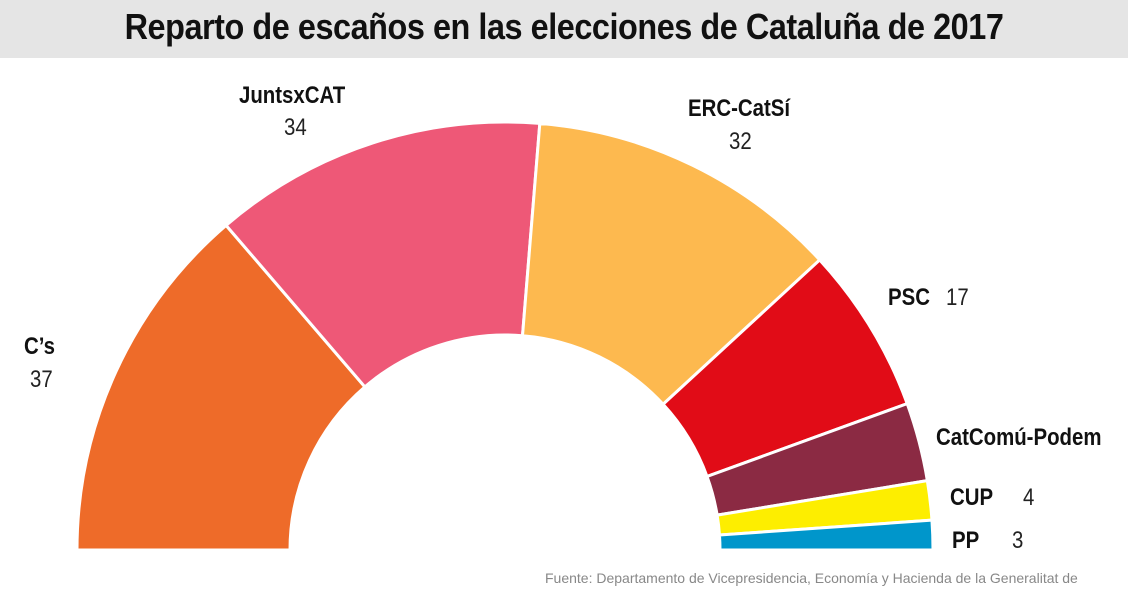 The height and width of the screenshot is (591, 1128). Describe the element at coordinates (292, 95) in the screenshot. I see `label-juntsxcat: JuntsxCAT` at that location.